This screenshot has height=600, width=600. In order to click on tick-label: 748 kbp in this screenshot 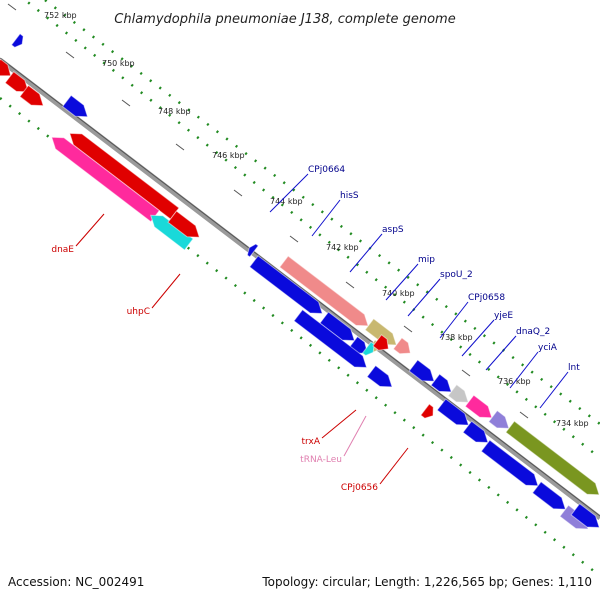, I will do `click(174, 111)`.